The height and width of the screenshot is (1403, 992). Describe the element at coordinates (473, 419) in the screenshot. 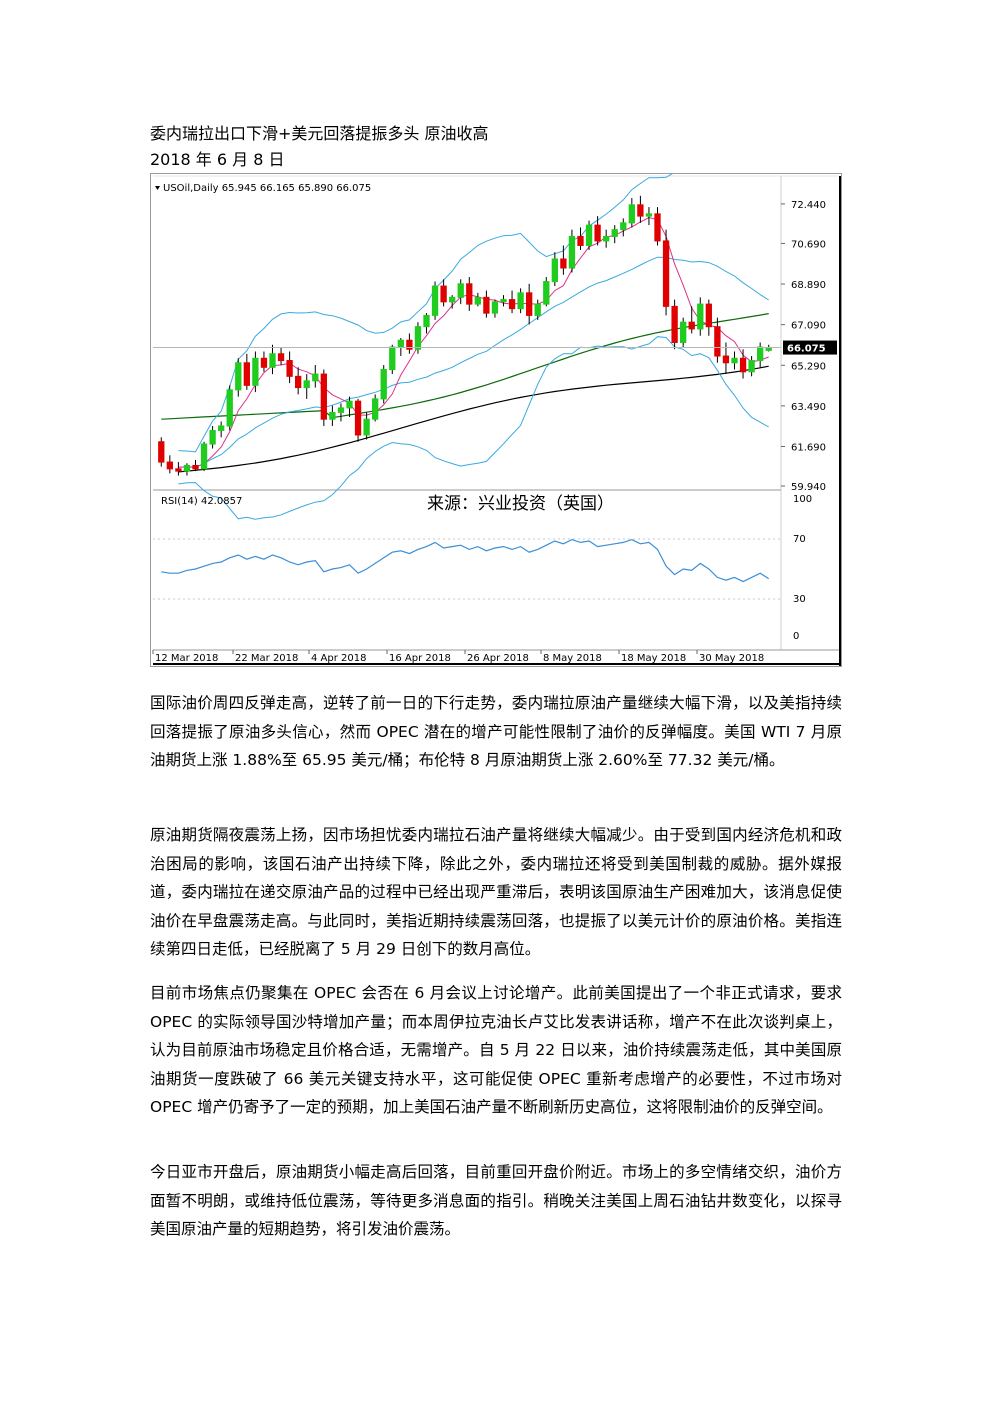

I see `ma-slow-line` at that location.